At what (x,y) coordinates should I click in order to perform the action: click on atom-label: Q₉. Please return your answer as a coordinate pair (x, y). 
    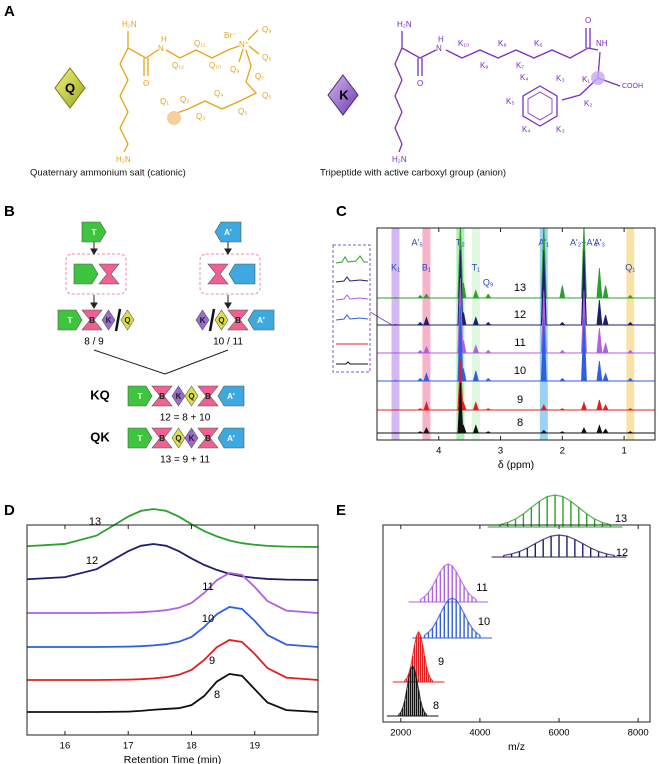
    Looking at the image, I should click on (234, 69).